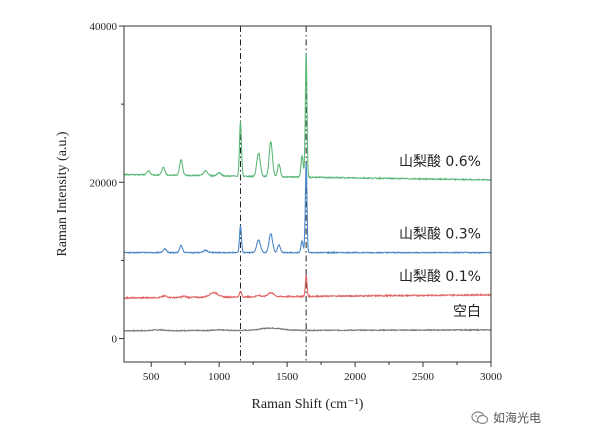 Image resolution: width=601 pixels, height=440 pixels. What do you see at coordinates (480, 417) in the screenshot?
I see `wechat-icon` at bounding box center [480, 417].